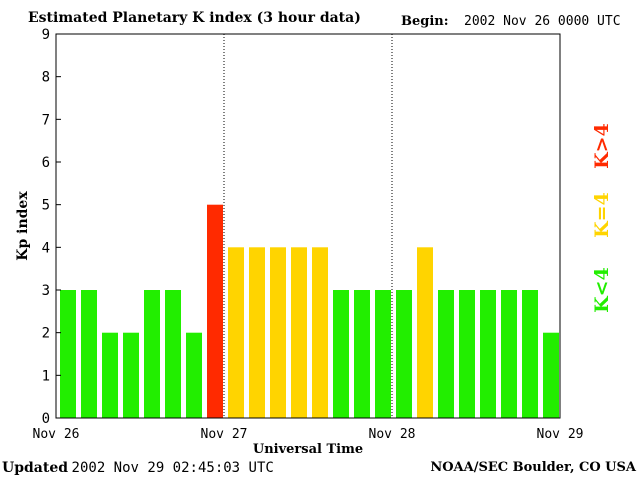  Describe the element at coordinates (425, 21) in the screenshot. I see `begin-label: Begin:` at that location.